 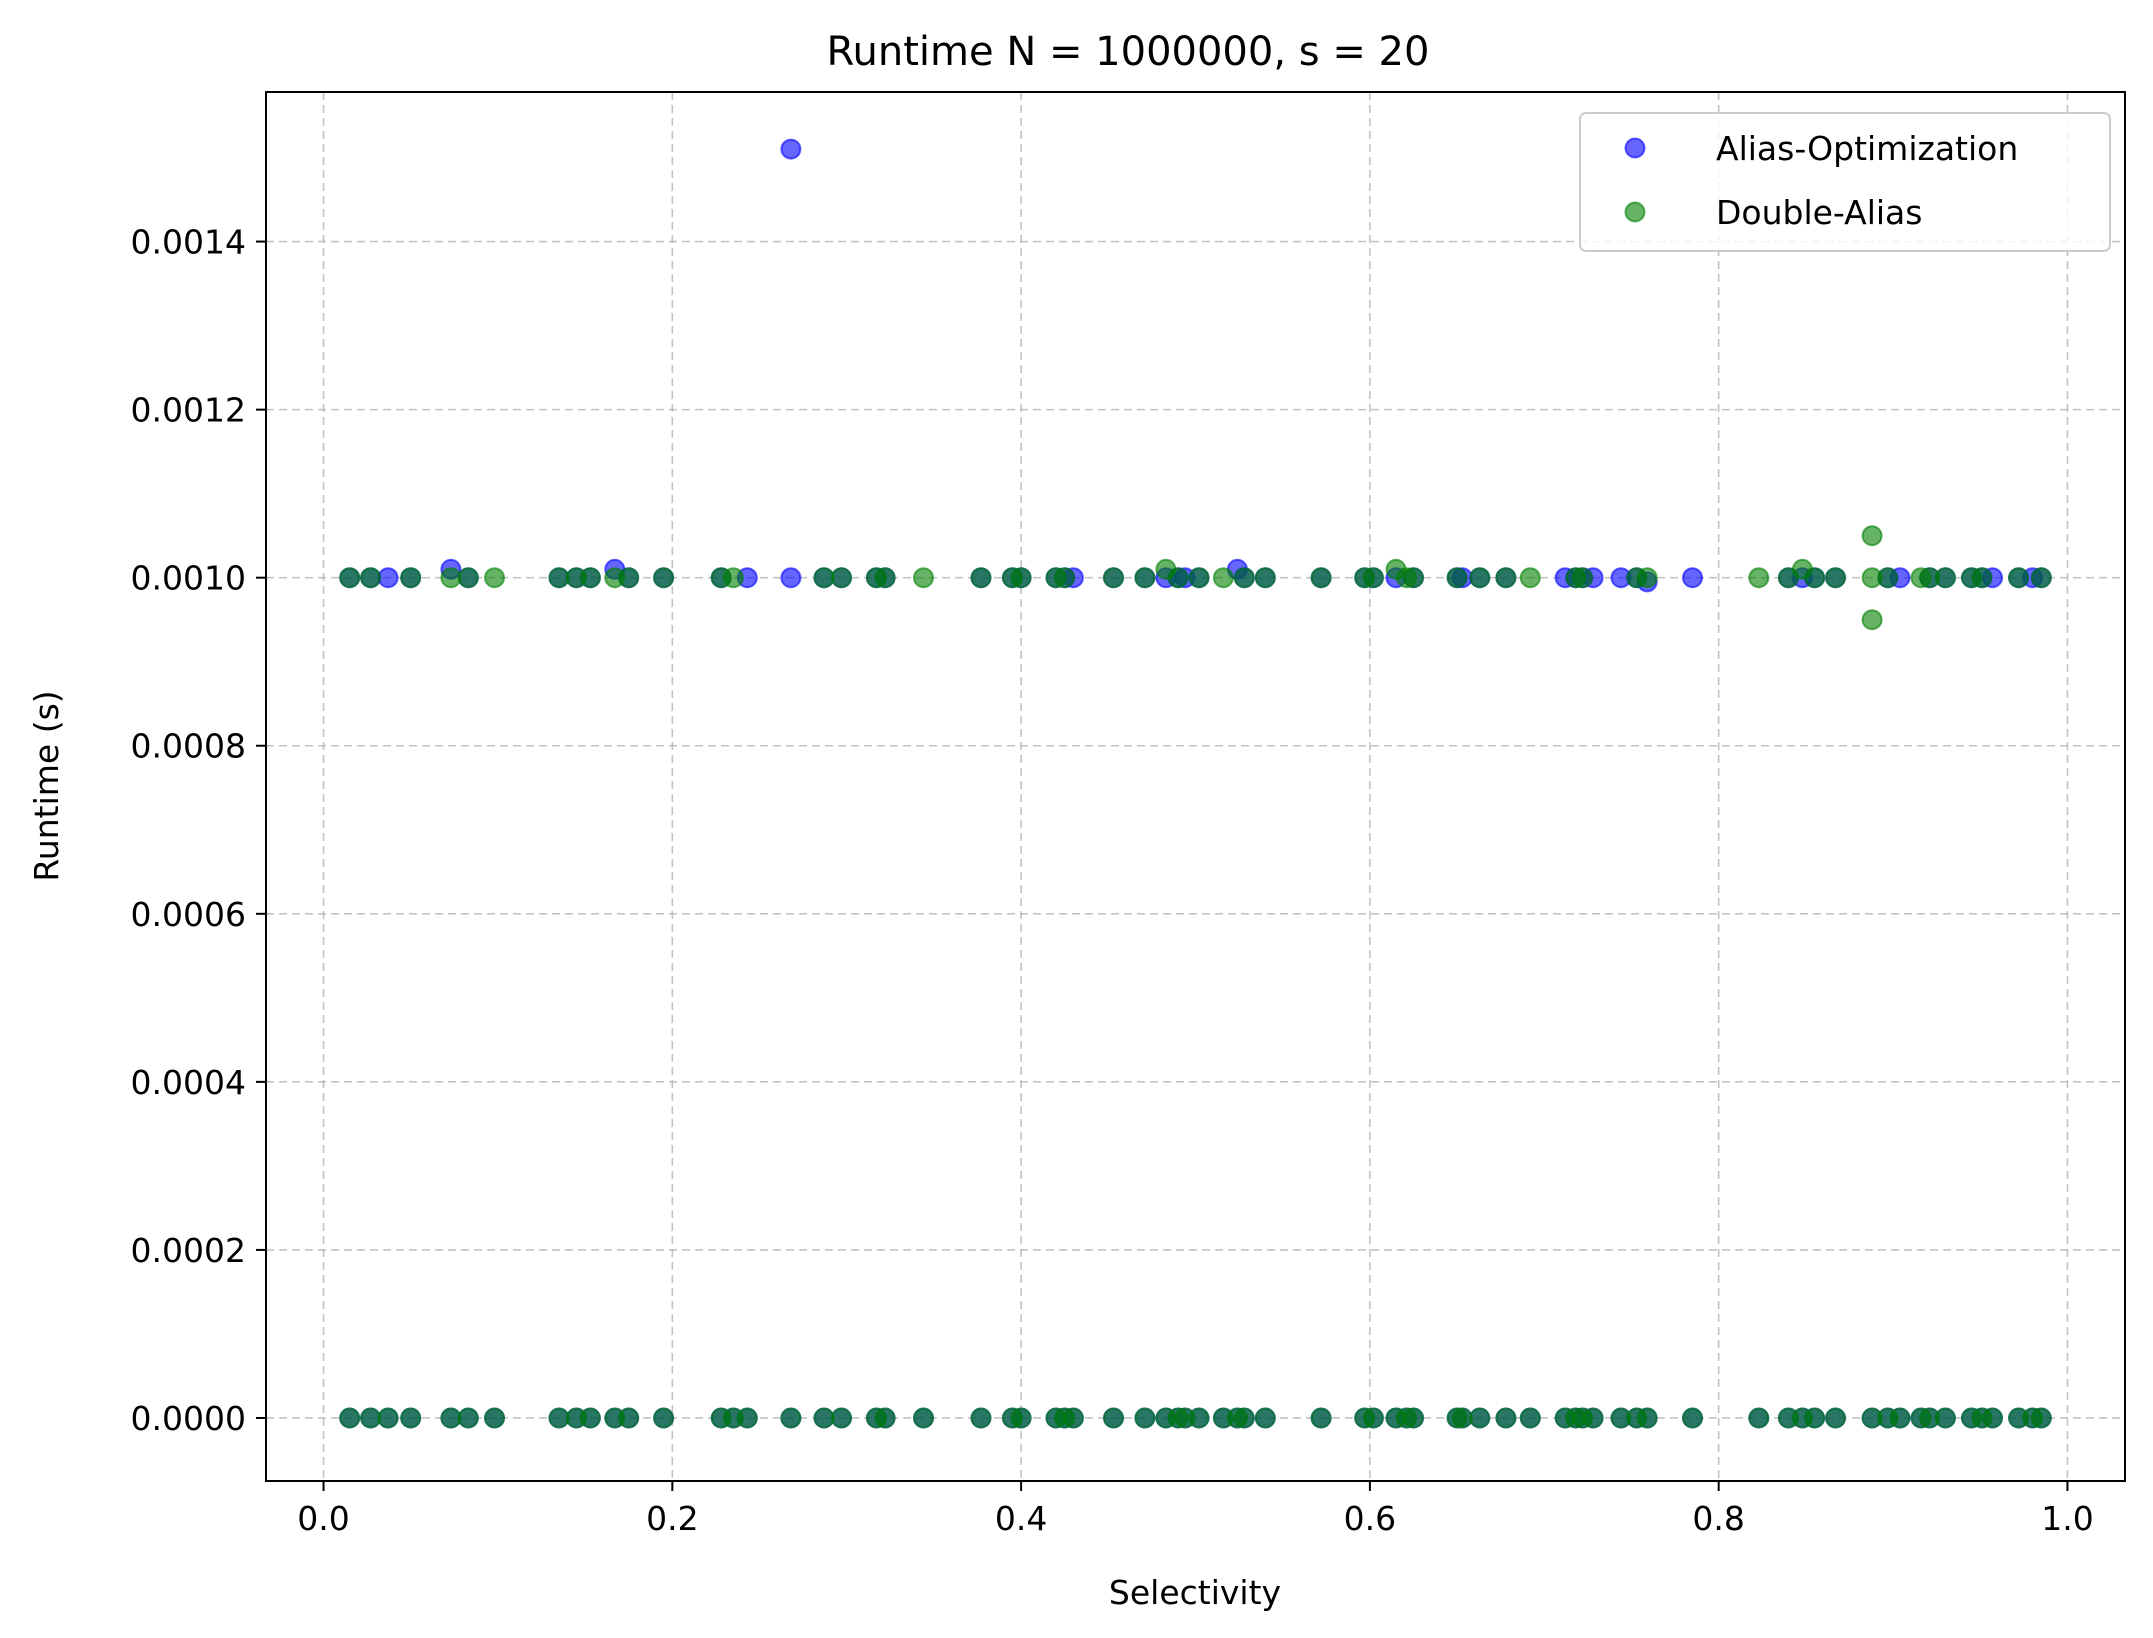 What do you see at coordinates (1128, 52) in the screenshot?
I see `chart-title: Runtime N = 1000000, s = 20` at bounding box center [1128, 52].